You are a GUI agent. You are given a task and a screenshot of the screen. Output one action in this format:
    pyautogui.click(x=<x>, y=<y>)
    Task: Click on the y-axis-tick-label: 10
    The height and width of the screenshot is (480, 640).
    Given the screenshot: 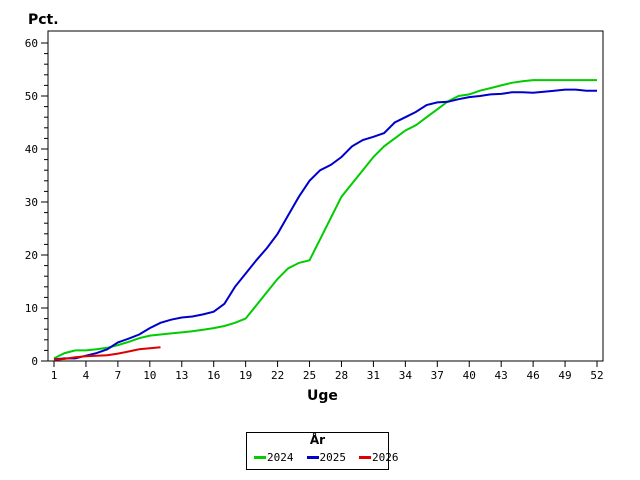 What is the action you would take?
    pyautogui.click(x=31, y=308)
    